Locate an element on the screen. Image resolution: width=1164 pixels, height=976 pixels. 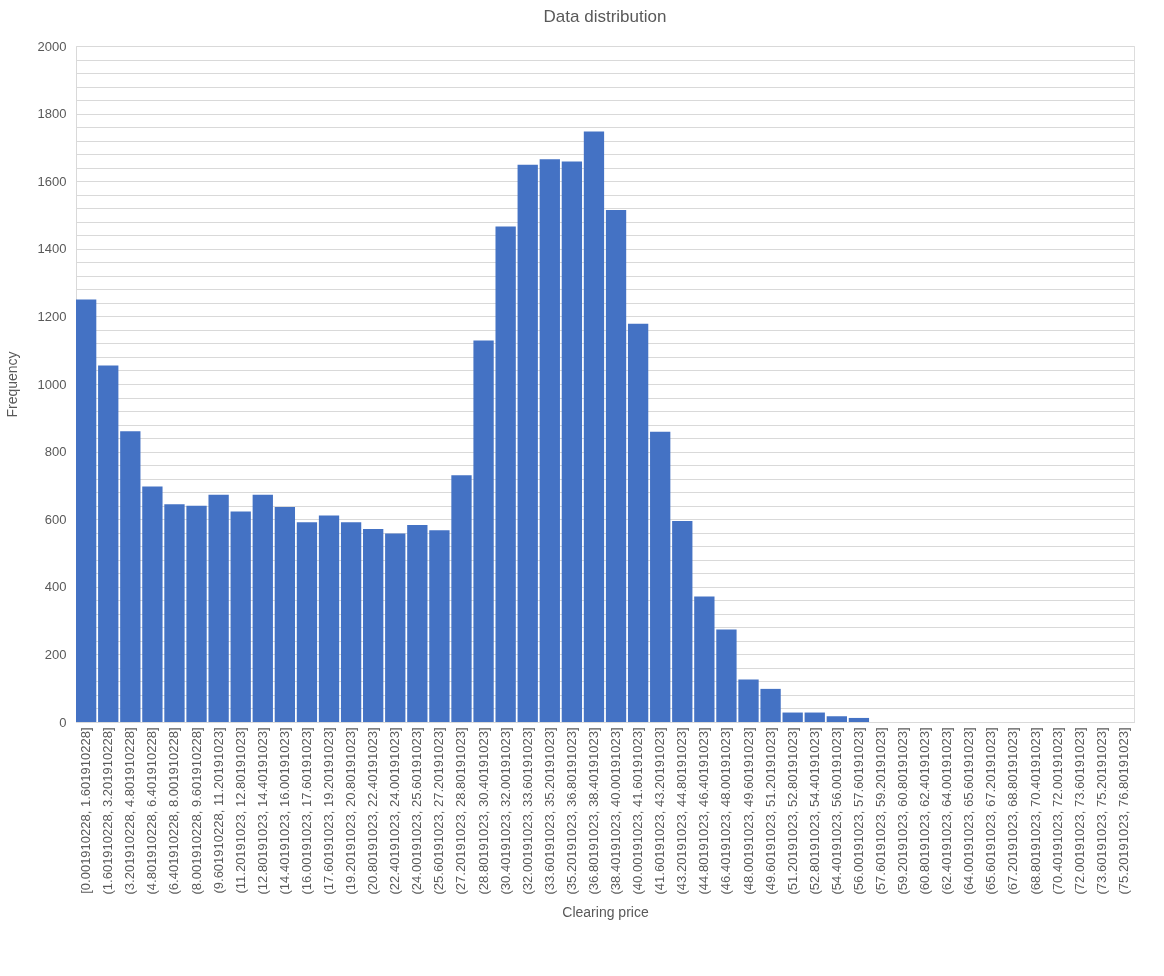
y-tick-label: 800 is located at coordinates (55, 452).